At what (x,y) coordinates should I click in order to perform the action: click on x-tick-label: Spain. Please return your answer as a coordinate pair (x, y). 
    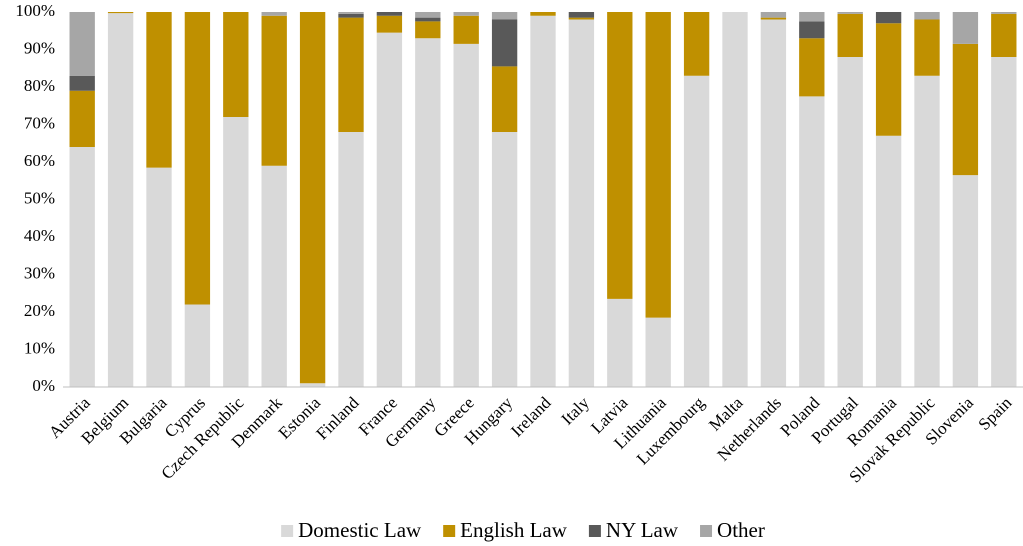
    Looking at the image, I should click on (995, 413).